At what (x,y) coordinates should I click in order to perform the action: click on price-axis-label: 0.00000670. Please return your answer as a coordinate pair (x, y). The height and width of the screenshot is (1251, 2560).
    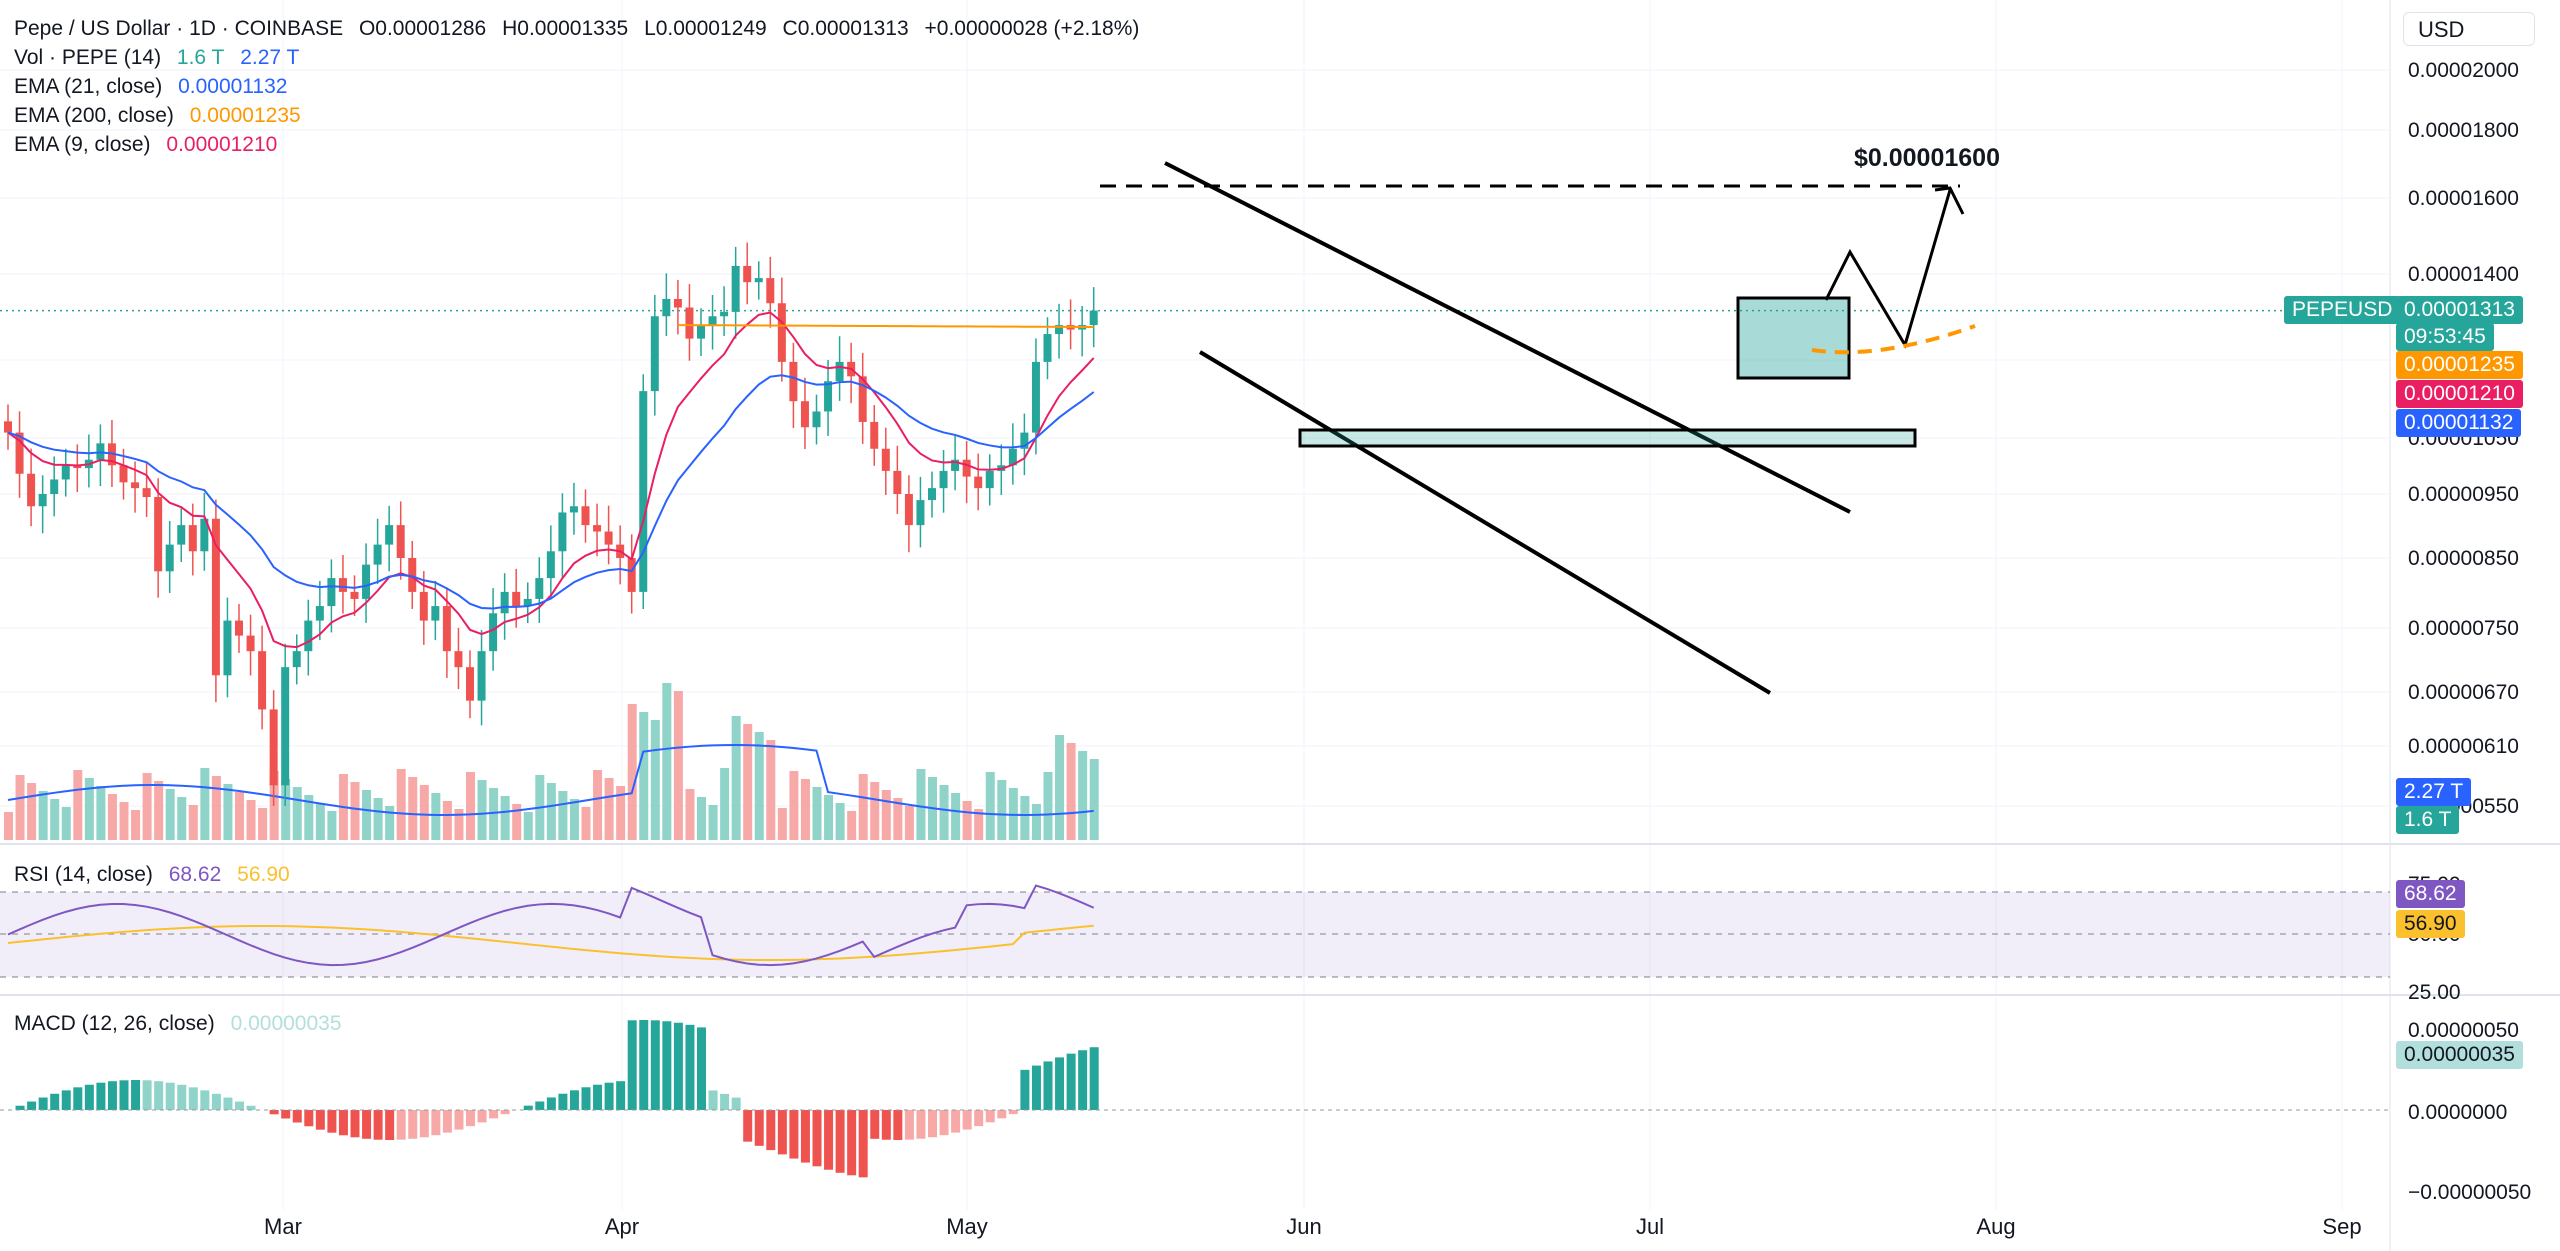
    Looking at the image, I should click on (2463, 692).